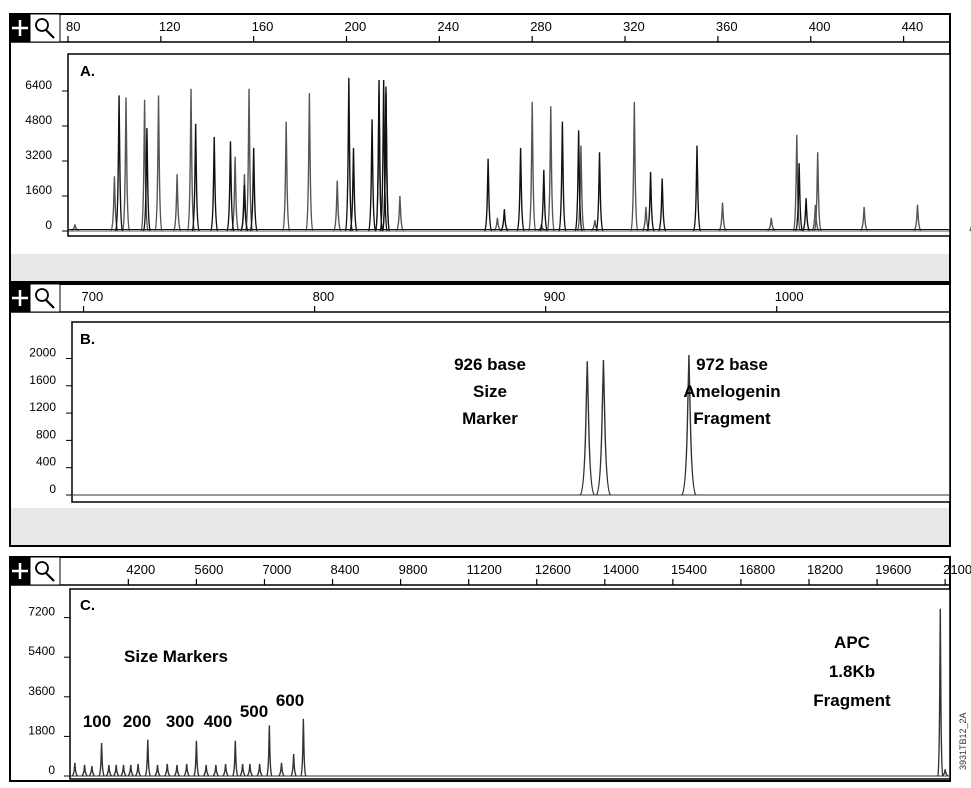 The height and width of the screenshot is (788, 971). I want to click on y-tick-label: 3600, so click(41, 691).